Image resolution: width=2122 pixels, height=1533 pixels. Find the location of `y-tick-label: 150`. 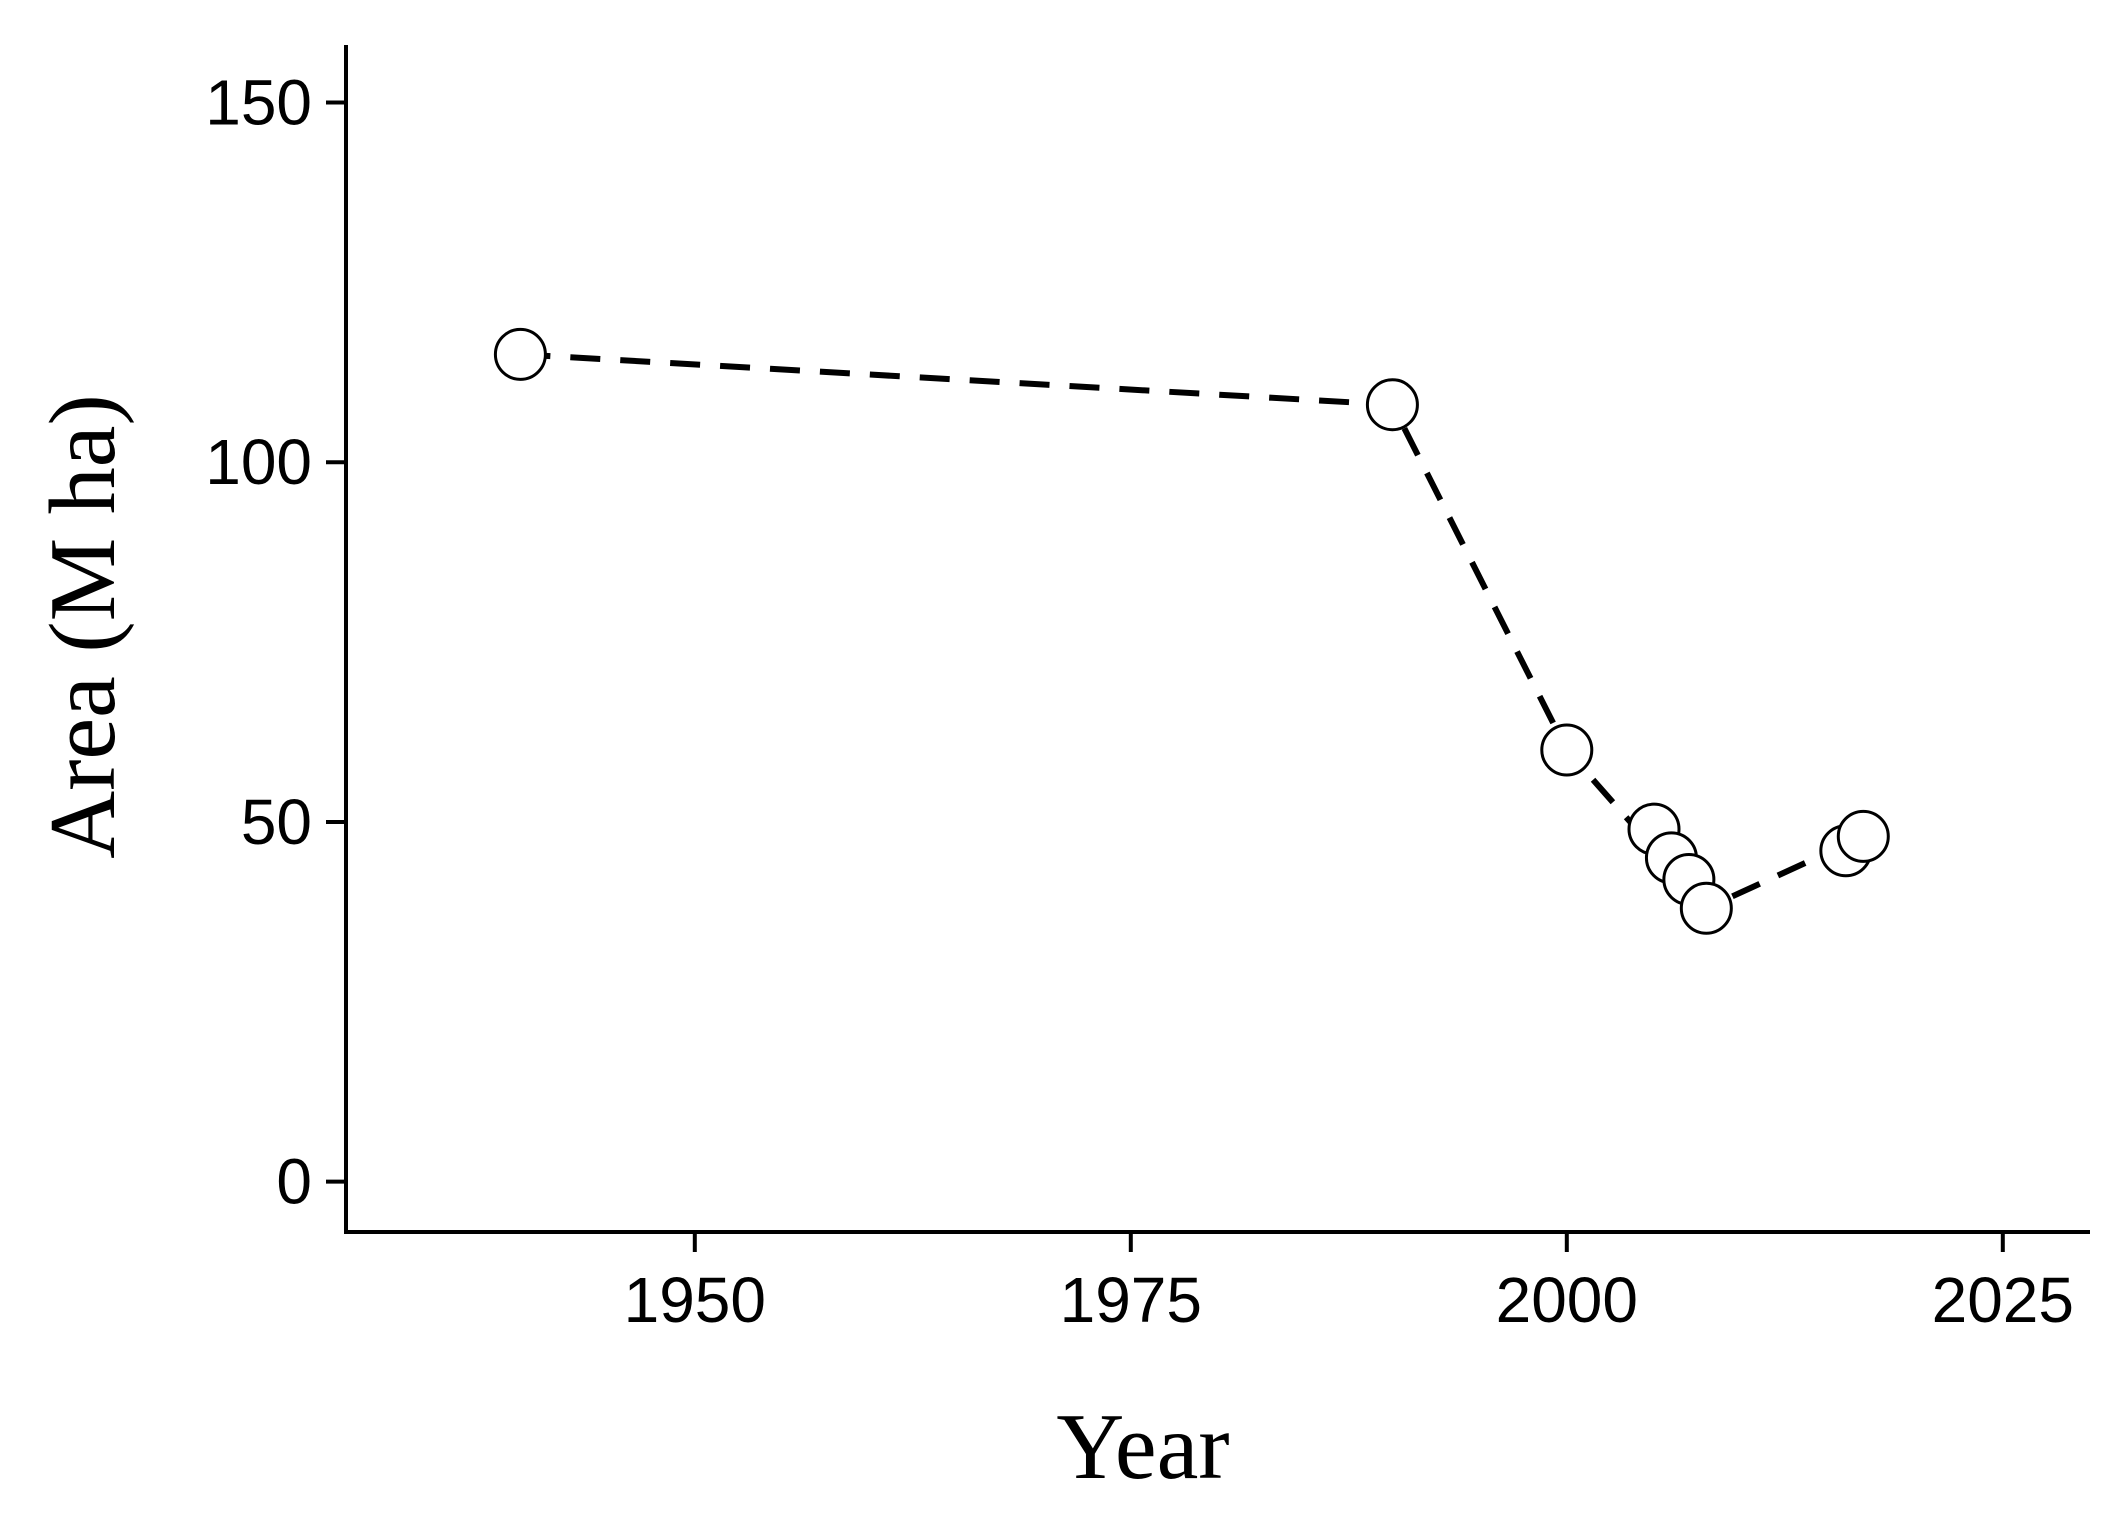

y-tick-label: 150 is located at coordinates (258, 103).